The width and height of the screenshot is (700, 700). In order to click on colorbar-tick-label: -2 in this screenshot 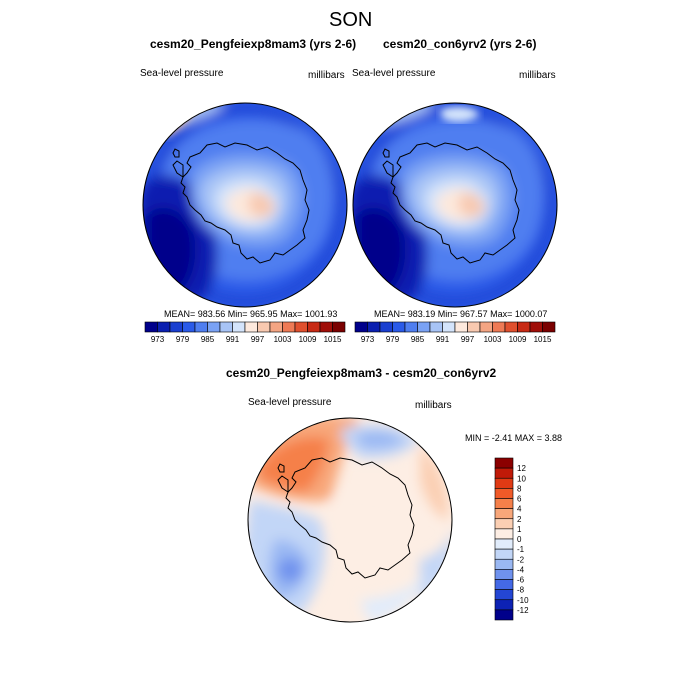, I will do `click(521, 559)`.